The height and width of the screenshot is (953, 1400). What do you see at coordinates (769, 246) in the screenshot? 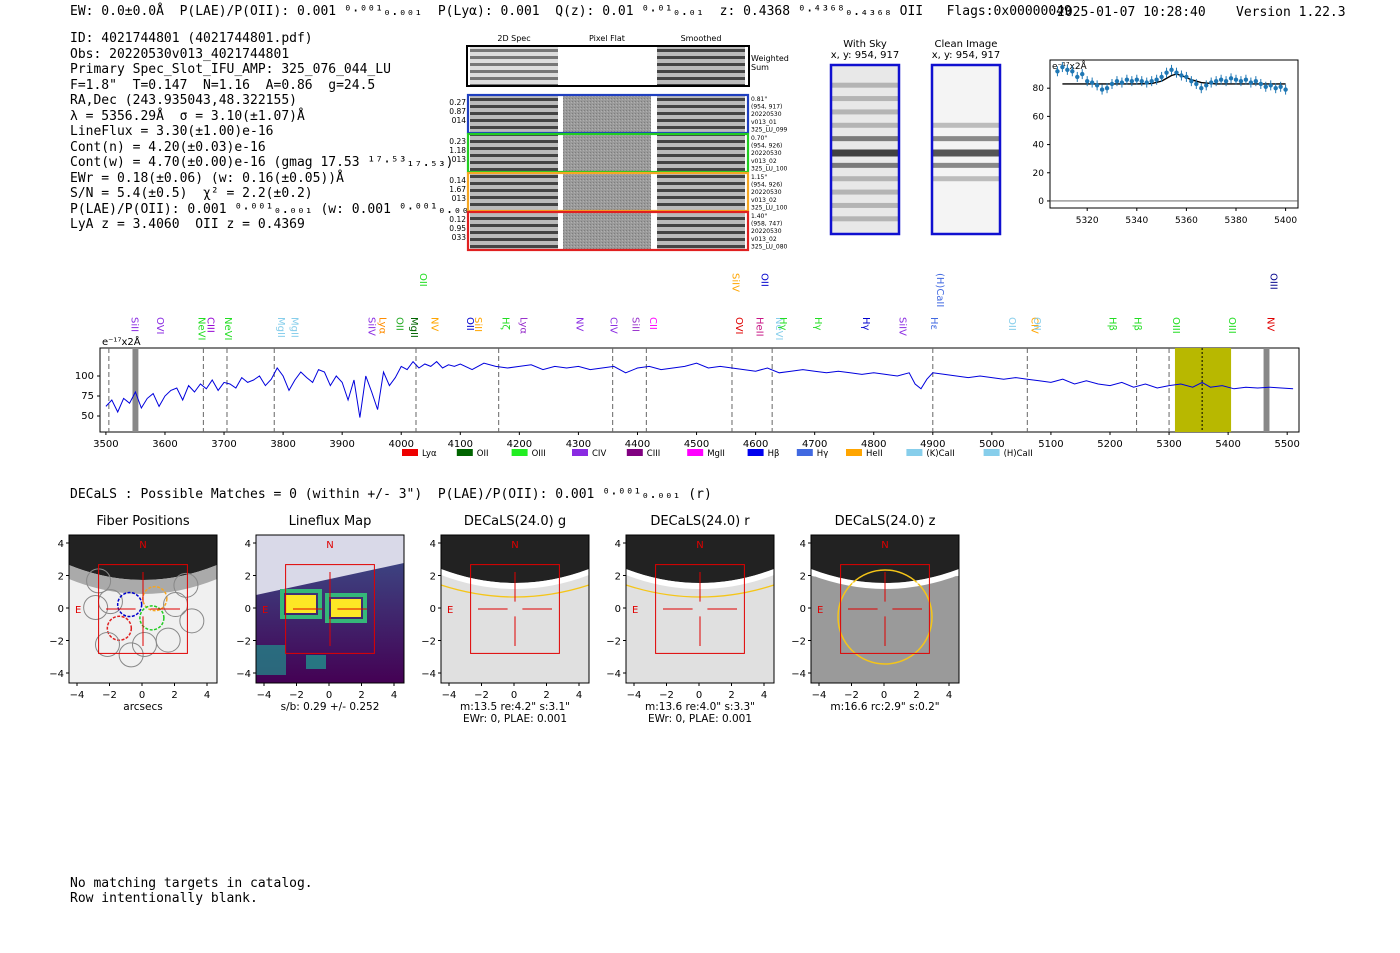
I see `cutout-right-label: 325_LU_080` at bounding box center [769, 246].